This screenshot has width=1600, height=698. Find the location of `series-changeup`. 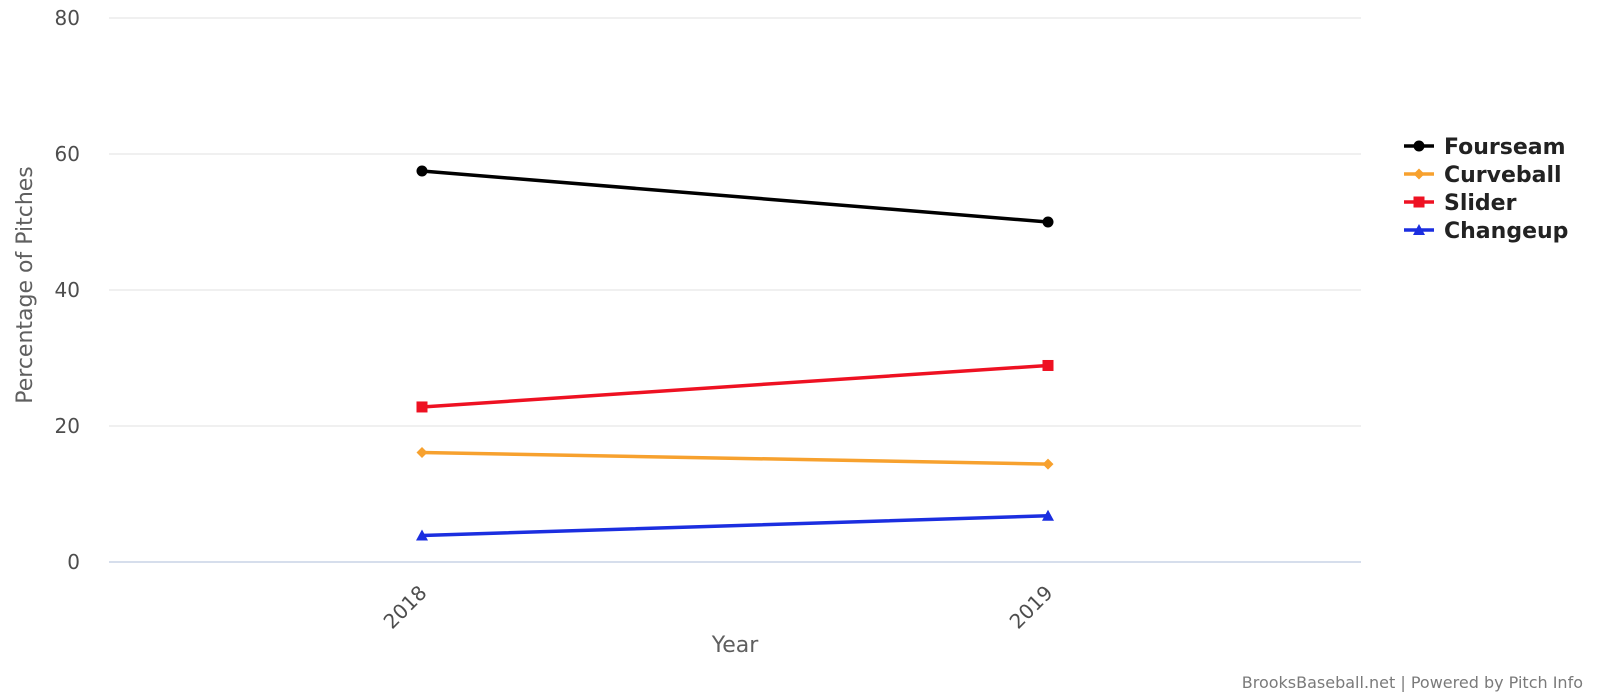

series-changeup is located at coordinates (735, 525).